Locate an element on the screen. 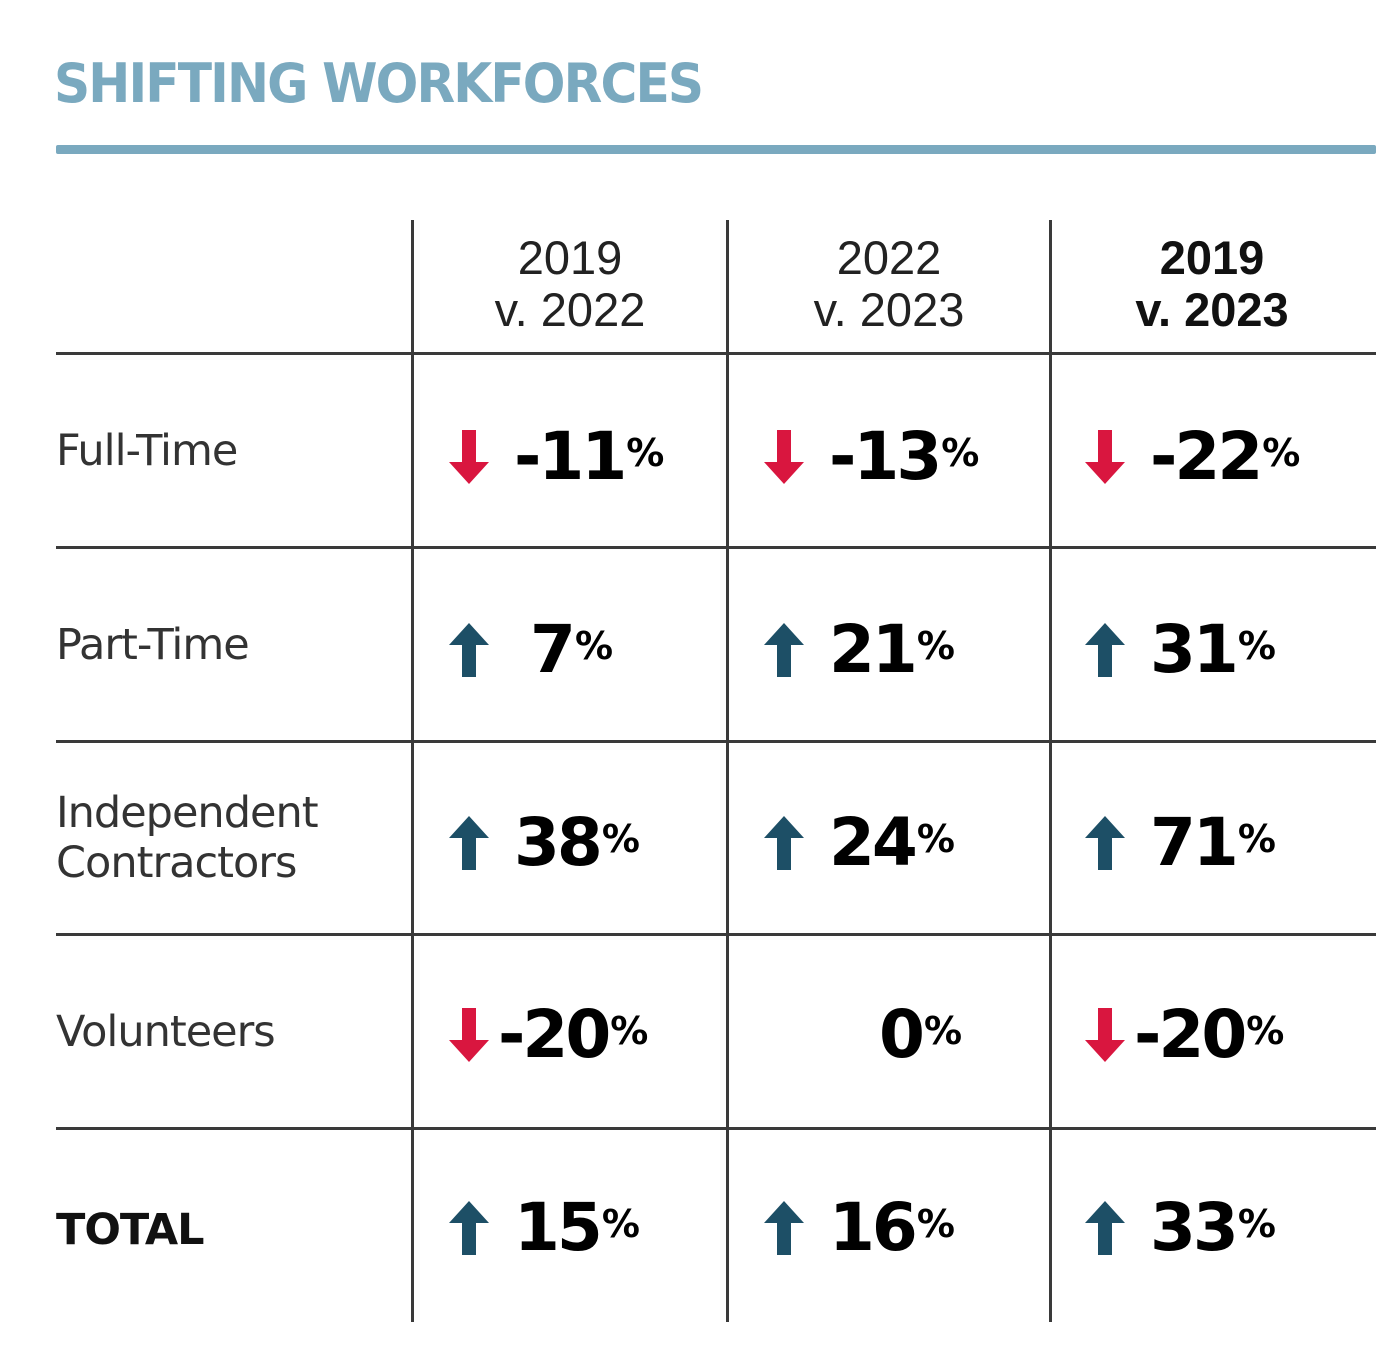 The image size is (1400, 1359). row-label-total: TOTAL is located at coordinates (130, 1230).